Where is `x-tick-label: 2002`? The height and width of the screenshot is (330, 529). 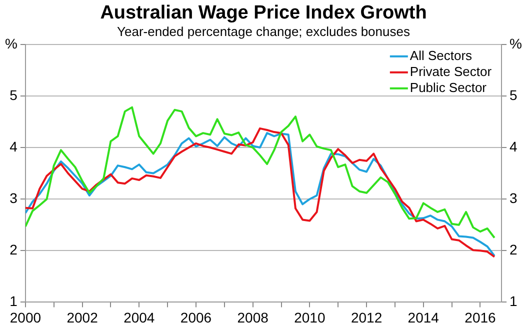
x-tick-label: 2002 is located at coordinates (82, 317).